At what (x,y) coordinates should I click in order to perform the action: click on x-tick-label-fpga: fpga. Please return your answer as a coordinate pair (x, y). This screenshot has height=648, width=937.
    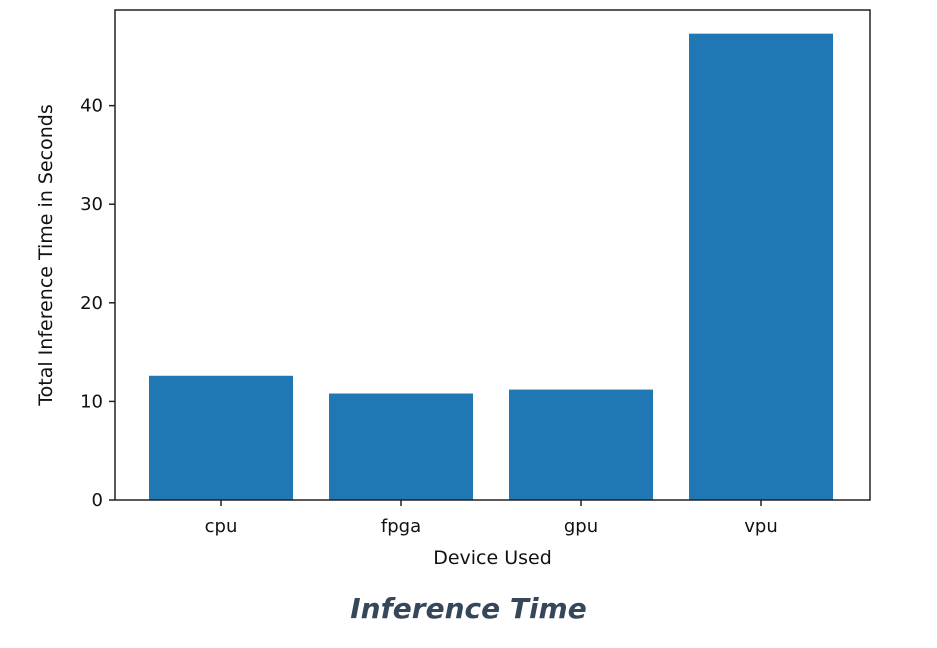
    Looking at the image, I should click on (401, 526).